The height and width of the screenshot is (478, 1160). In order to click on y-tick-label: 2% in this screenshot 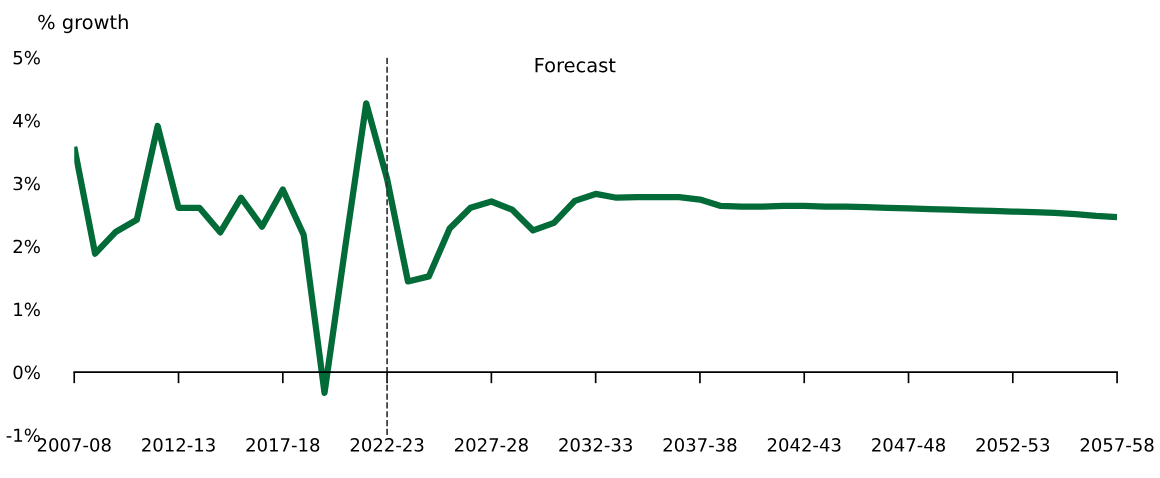, I will do `click(26, 246)`.